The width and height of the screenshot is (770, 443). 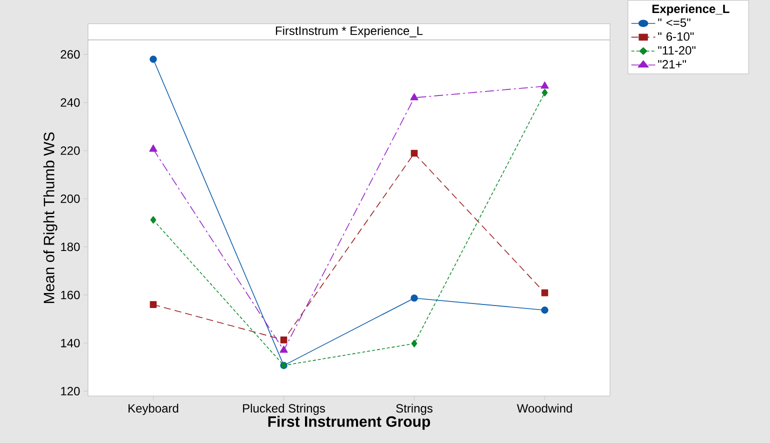 What do you see at coordinates (153, 409) in the screenshot?
I see `x-tick-label: Keyboard` at bounding box center [153, 409].